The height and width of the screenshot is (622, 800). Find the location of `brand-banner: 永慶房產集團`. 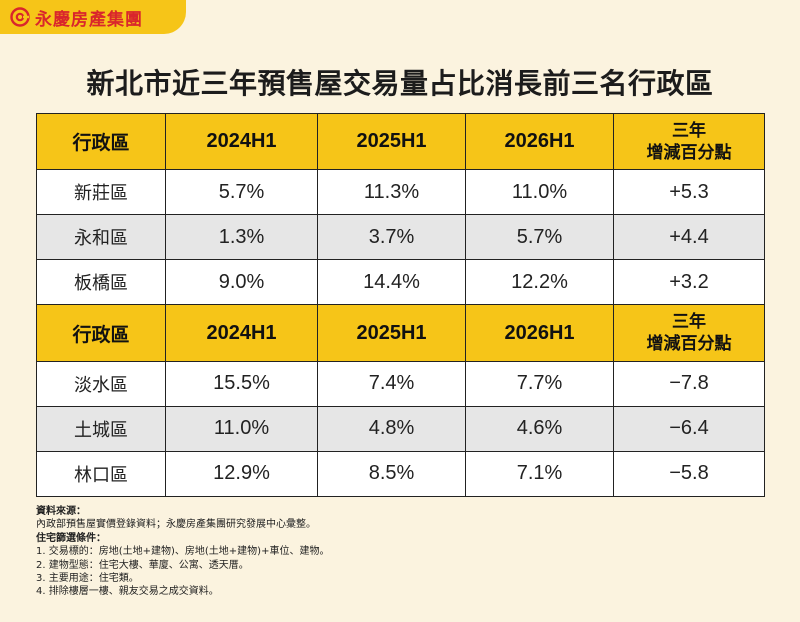

brand-banner: 永慶房產集團 is located at coordinates (93, 17).